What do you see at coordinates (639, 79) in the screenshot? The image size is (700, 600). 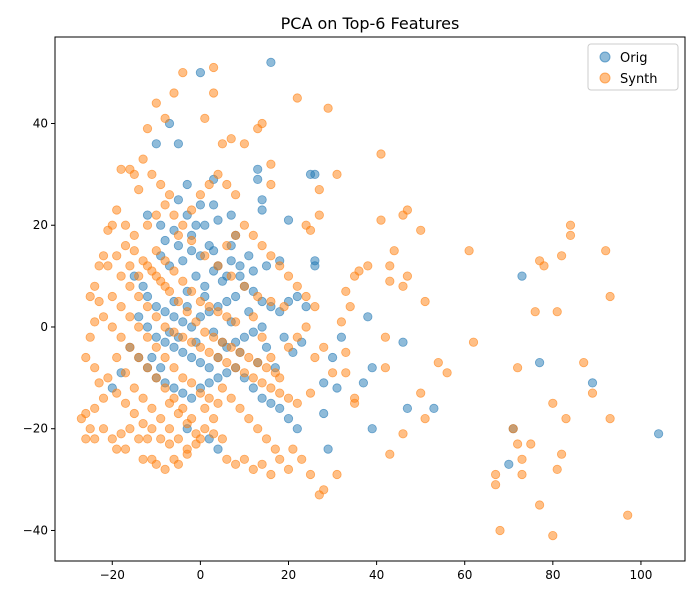 I see `legend-label-synth: Synth` at bounding box center [639, 79].